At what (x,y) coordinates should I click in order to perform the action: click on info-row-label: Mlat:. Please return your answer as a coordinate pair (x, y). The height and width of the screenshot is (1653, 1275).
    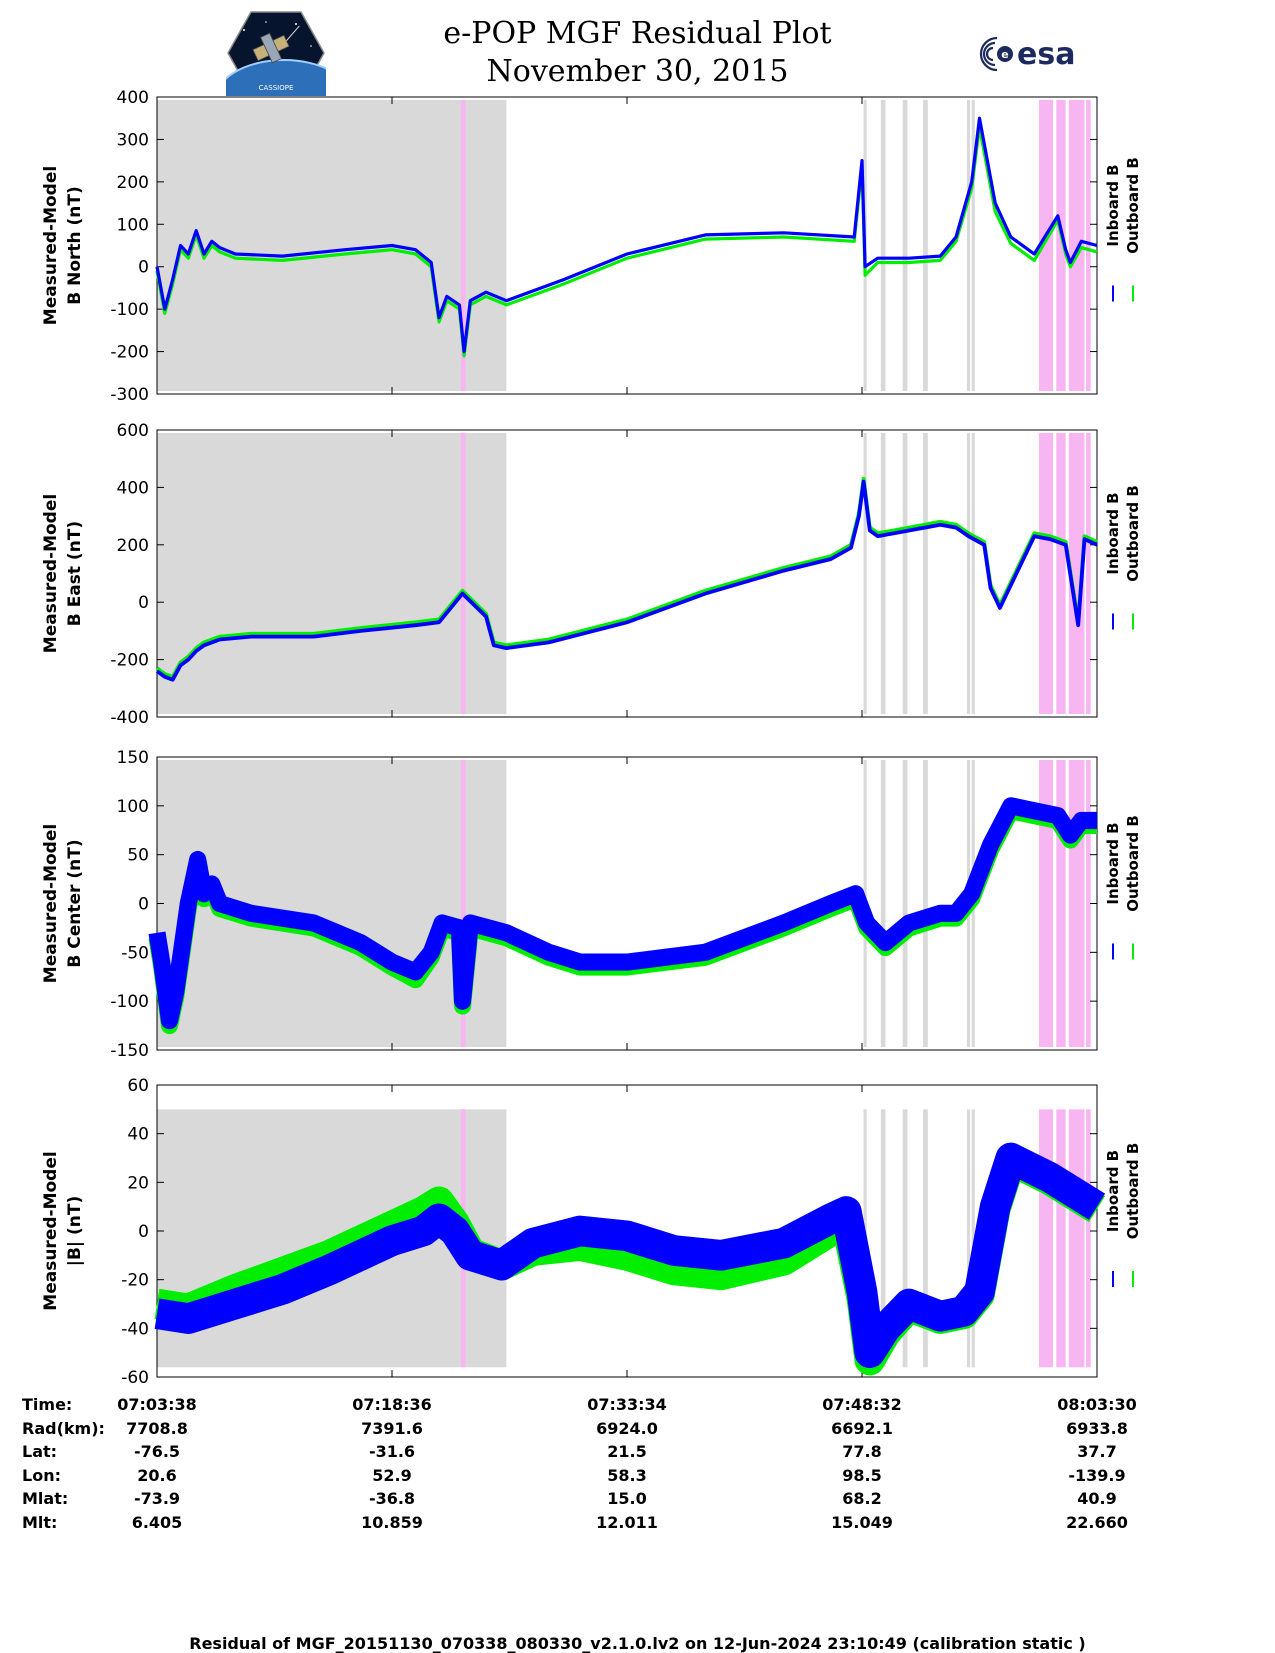
    Looking at the image, I should click on (45, 1498).